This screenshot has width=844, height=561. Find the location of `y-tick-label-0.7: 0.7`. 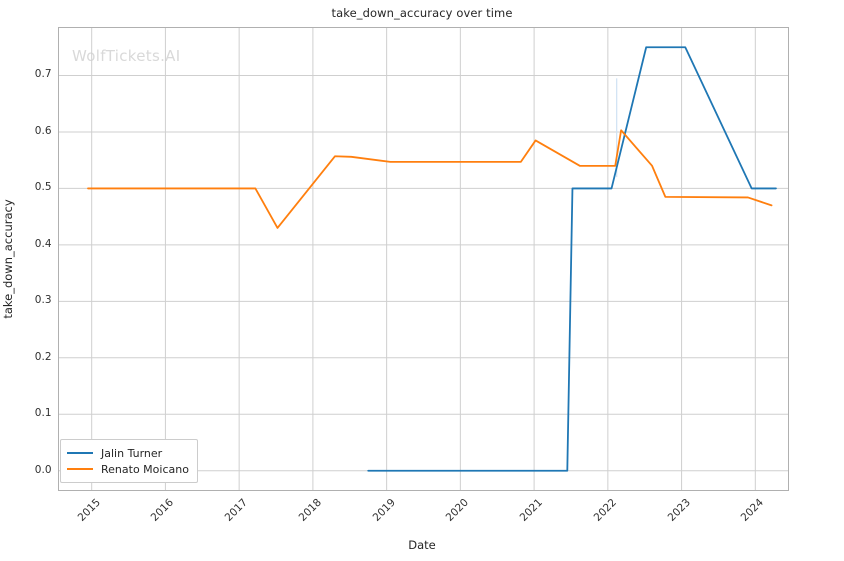

y-tick-label-0.7: 0.7 is located at coordinates (43, 74).